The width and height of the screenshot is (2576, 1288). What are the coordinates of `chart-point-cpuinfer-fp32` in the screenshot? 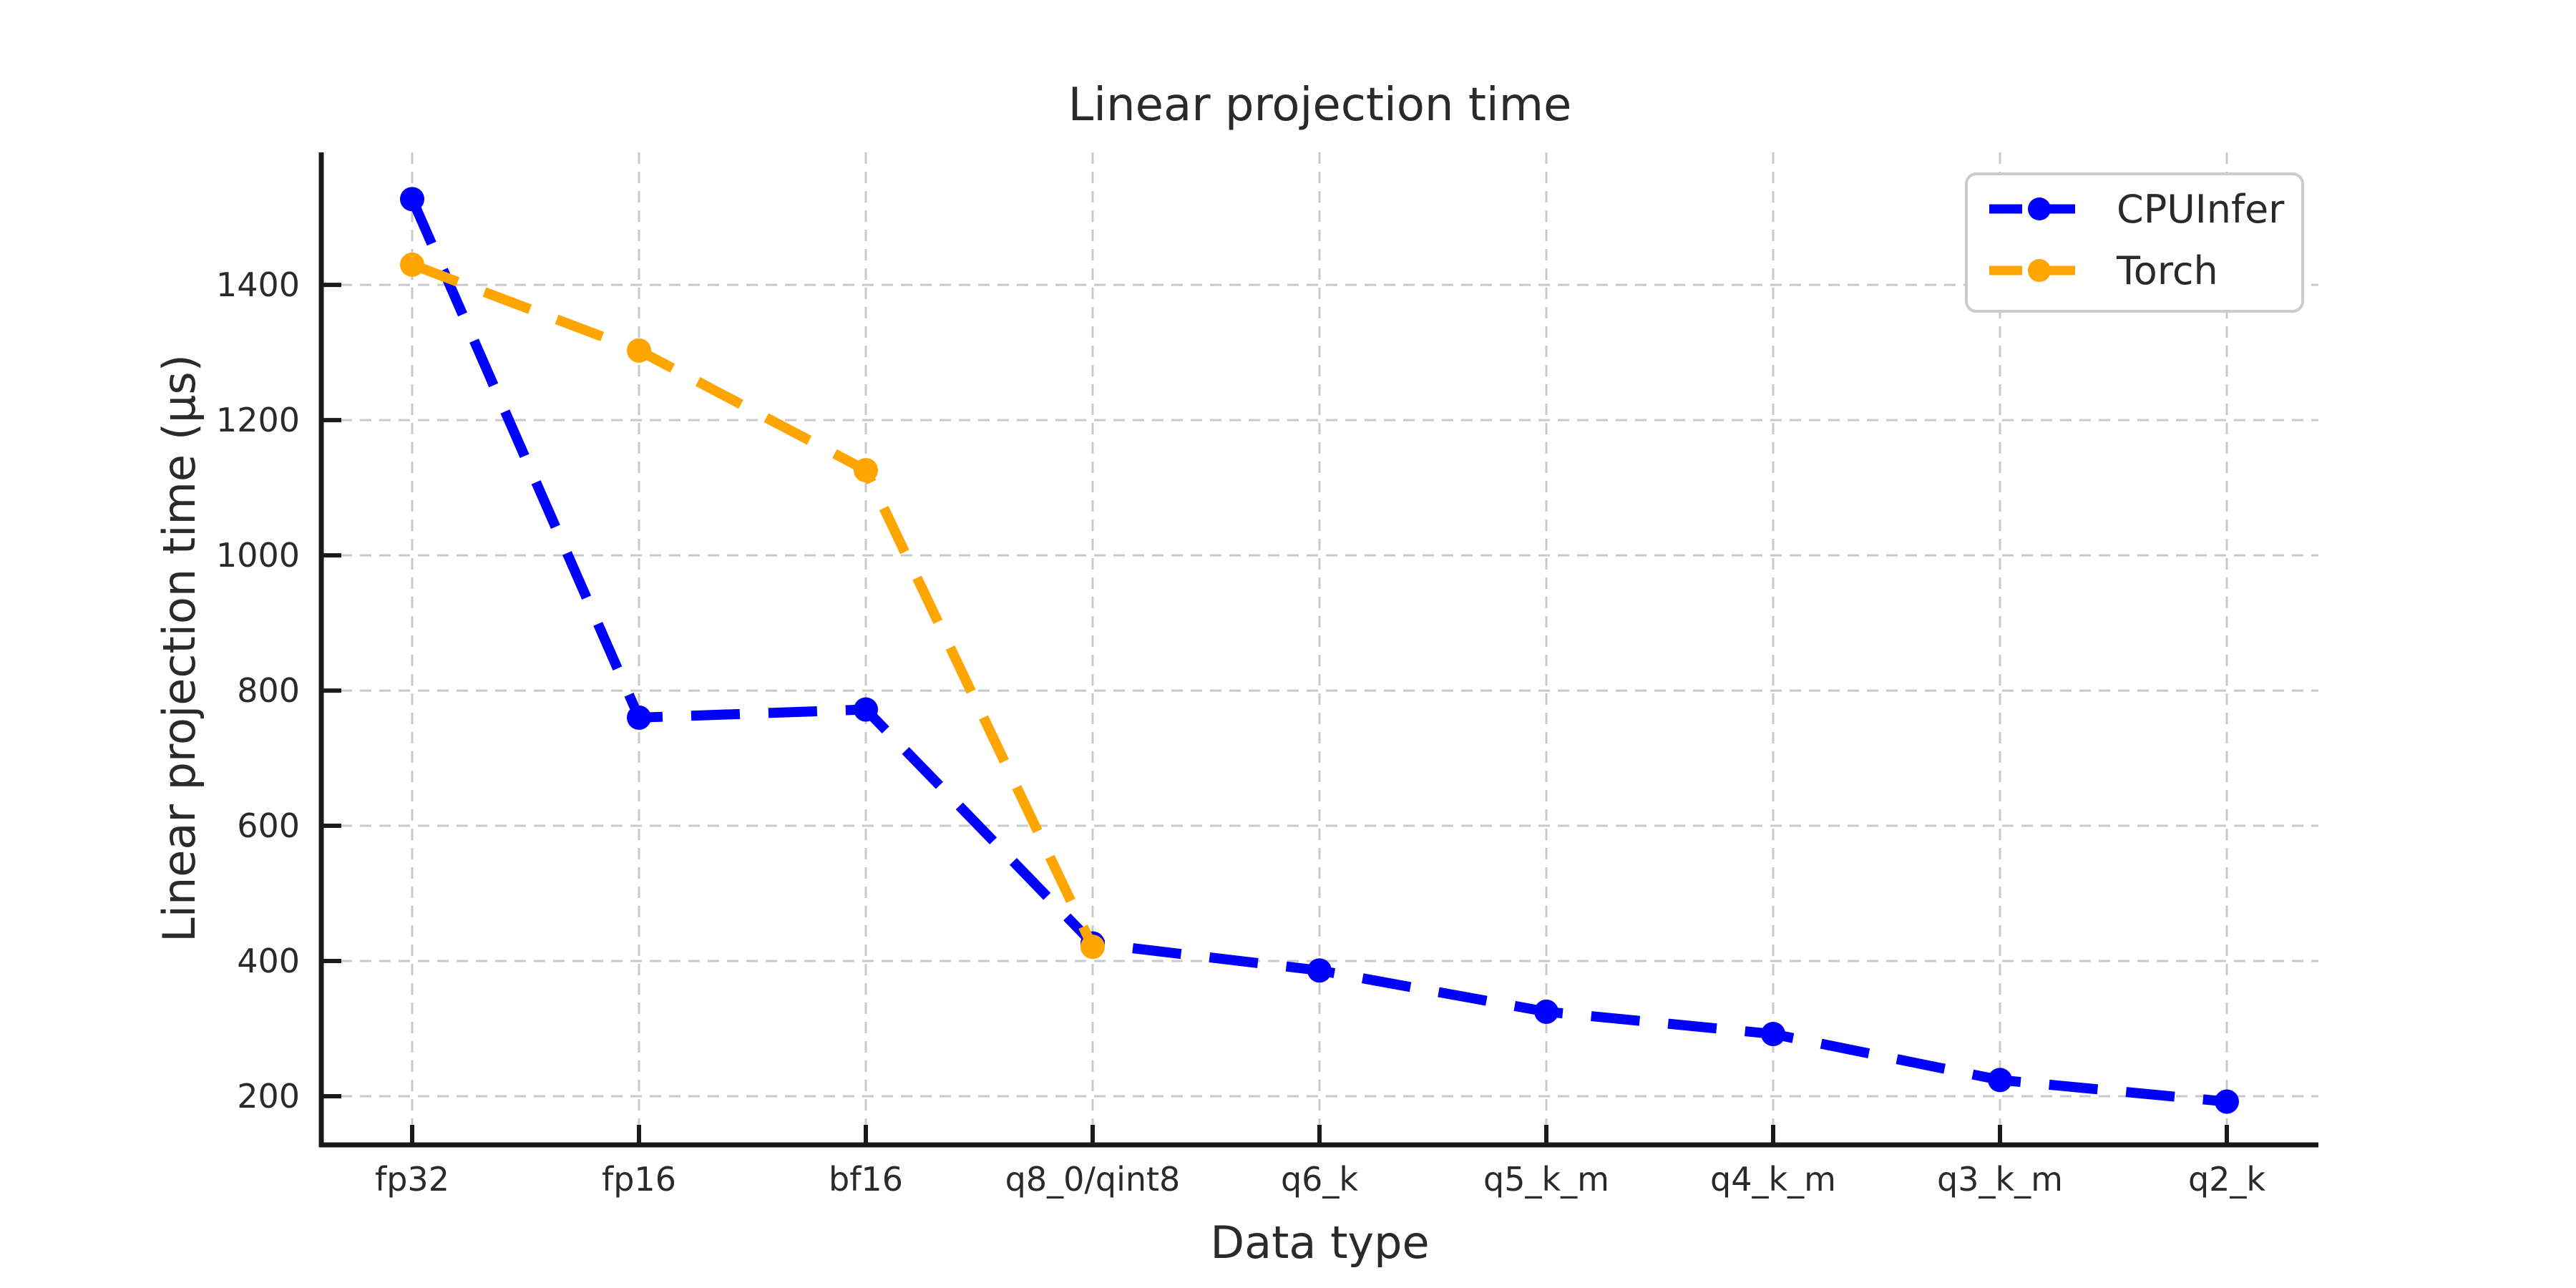 It's located at (412, 199).